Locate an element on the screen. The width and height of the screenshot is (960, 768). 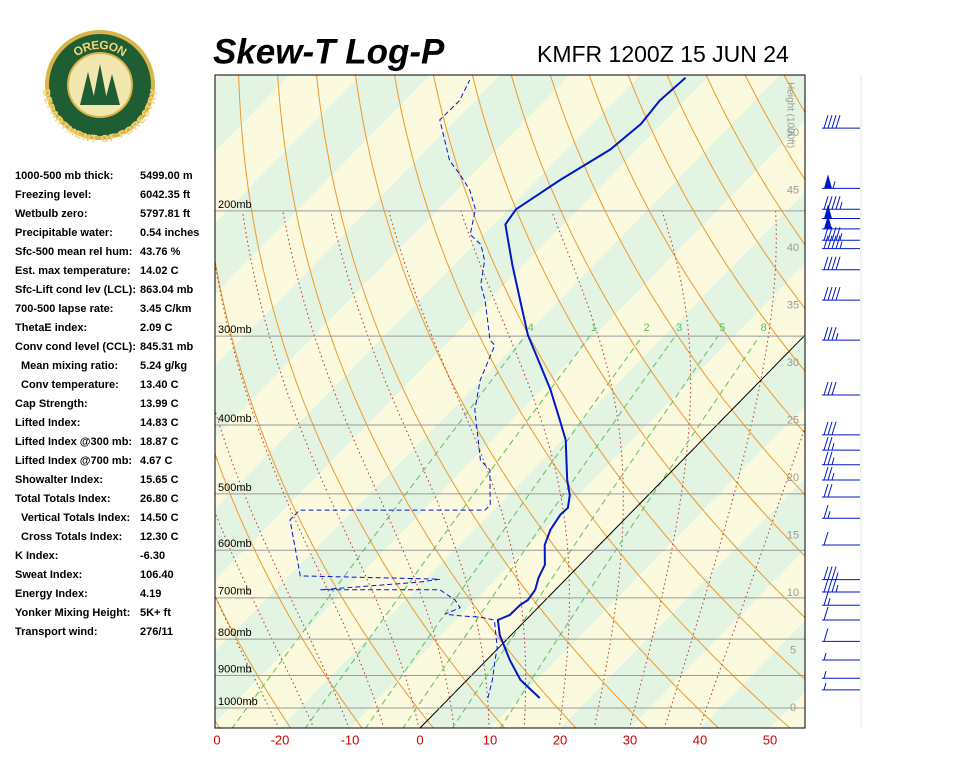
height-tick-label: 40 is located at coordinates (793, 248).